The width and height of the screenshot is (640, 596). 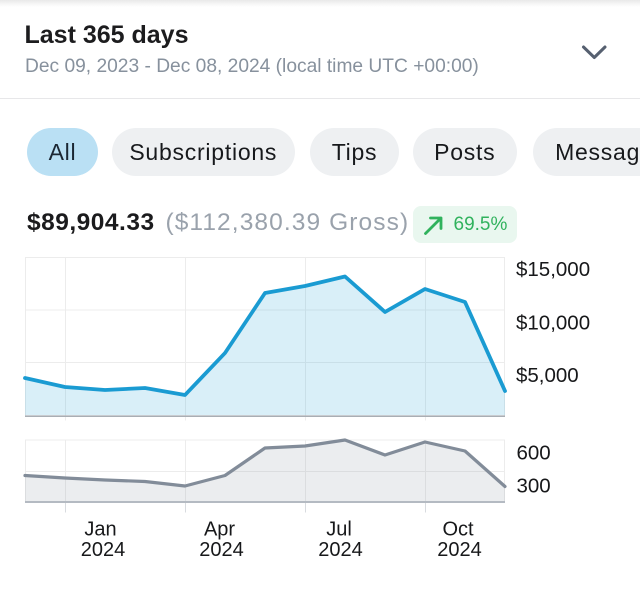 I want to click on svg-text: $15,000, so click(x=553, y=269).